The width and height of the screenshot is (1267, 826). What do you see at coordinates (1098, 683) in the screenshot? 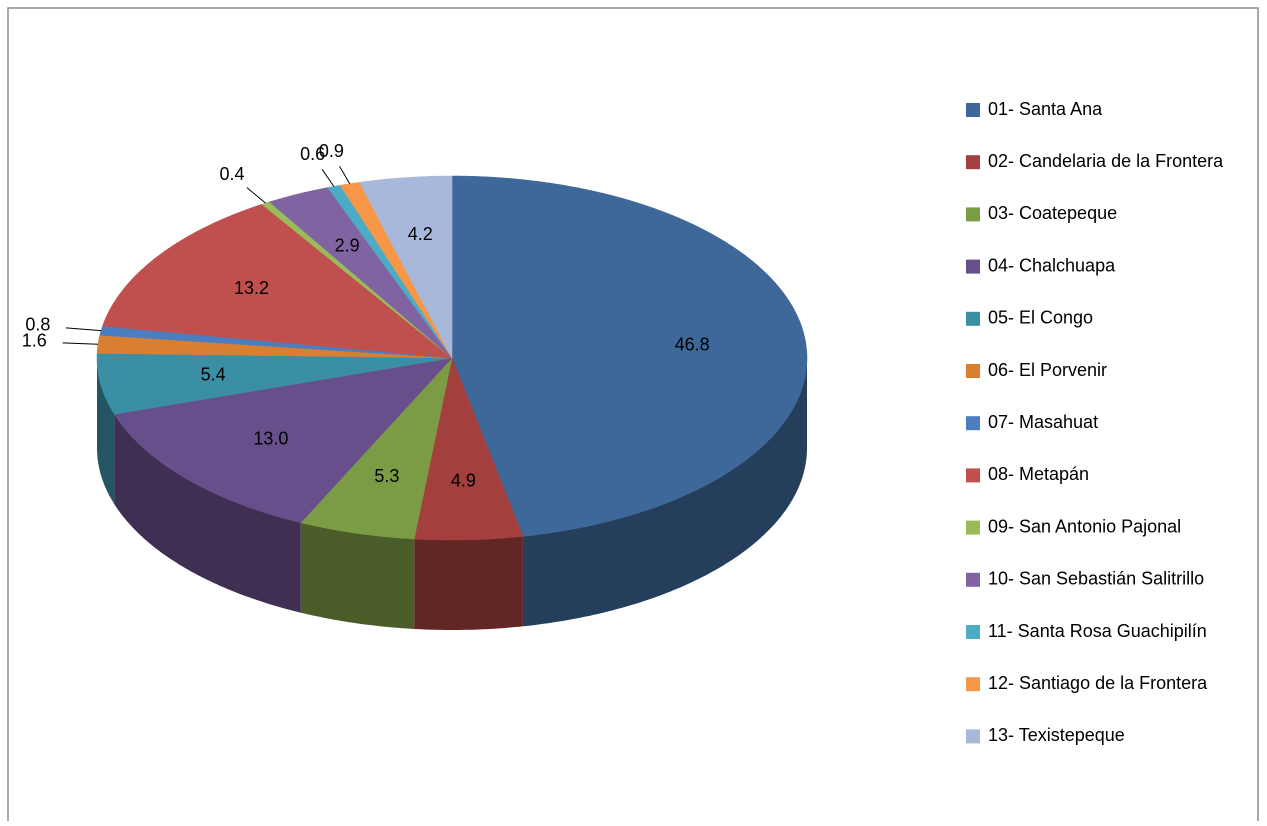
I see `legend-label: 12- Santiago de la Frontera` at bounding box center [1098, 683].